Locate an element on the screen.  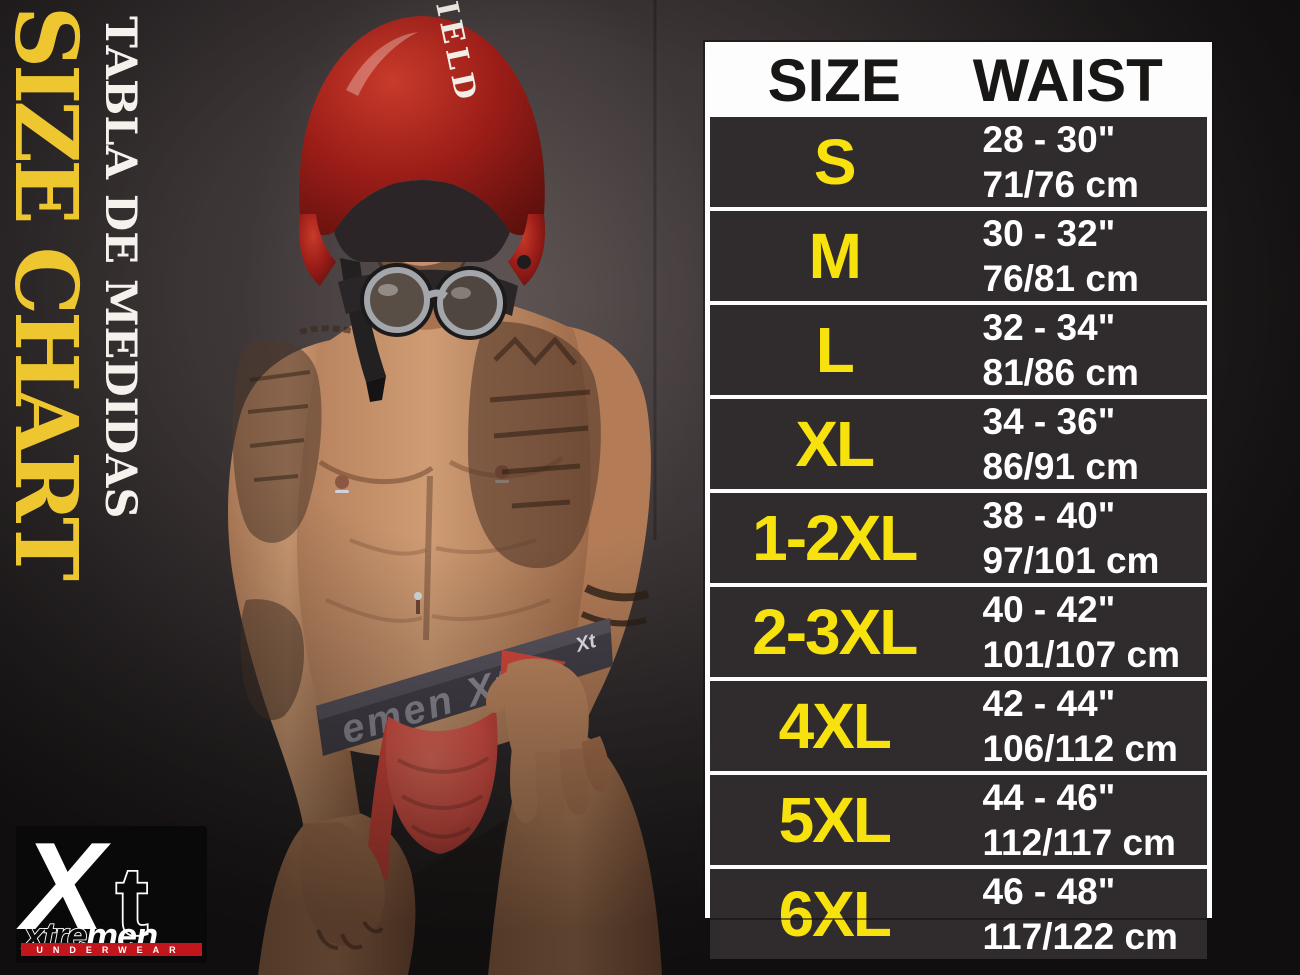
waist-inches: 44 - 46" is located at coordinates (1049, 797).